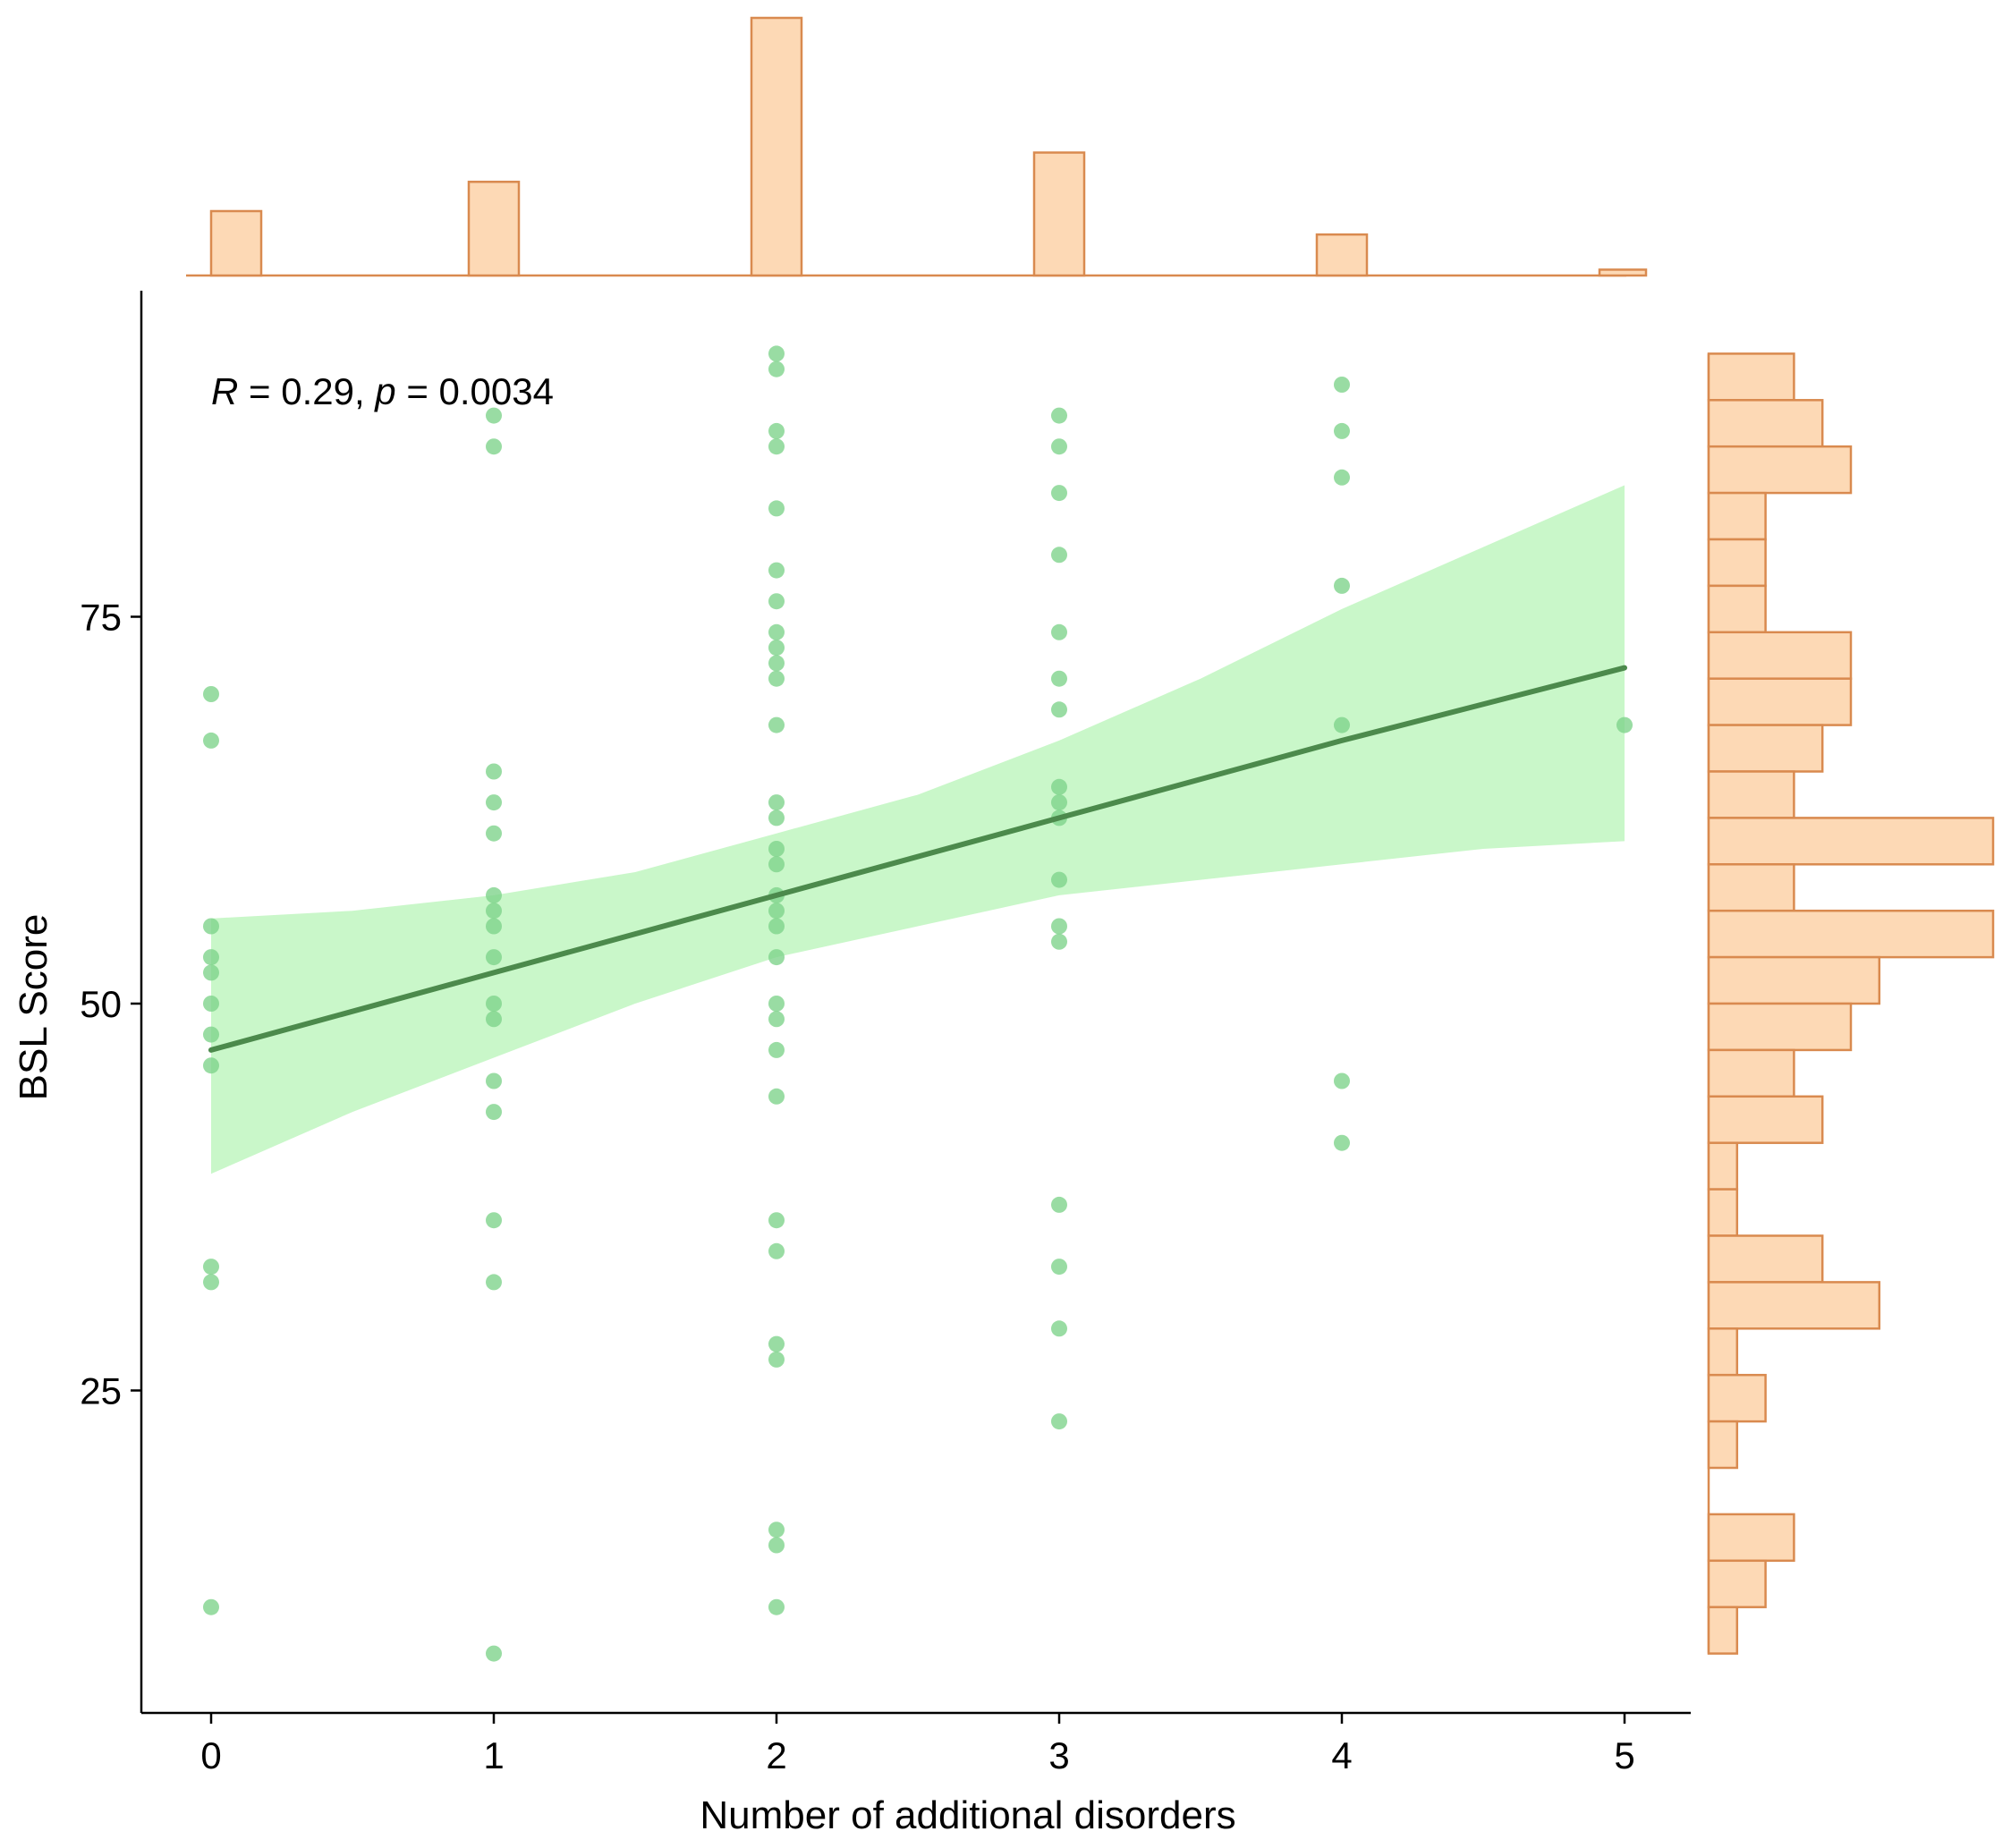 This screenshot has height=1848, width=2011. I want to click on correlation-annotation: R = 0.29, p = 0.0034, so click(383, 391).